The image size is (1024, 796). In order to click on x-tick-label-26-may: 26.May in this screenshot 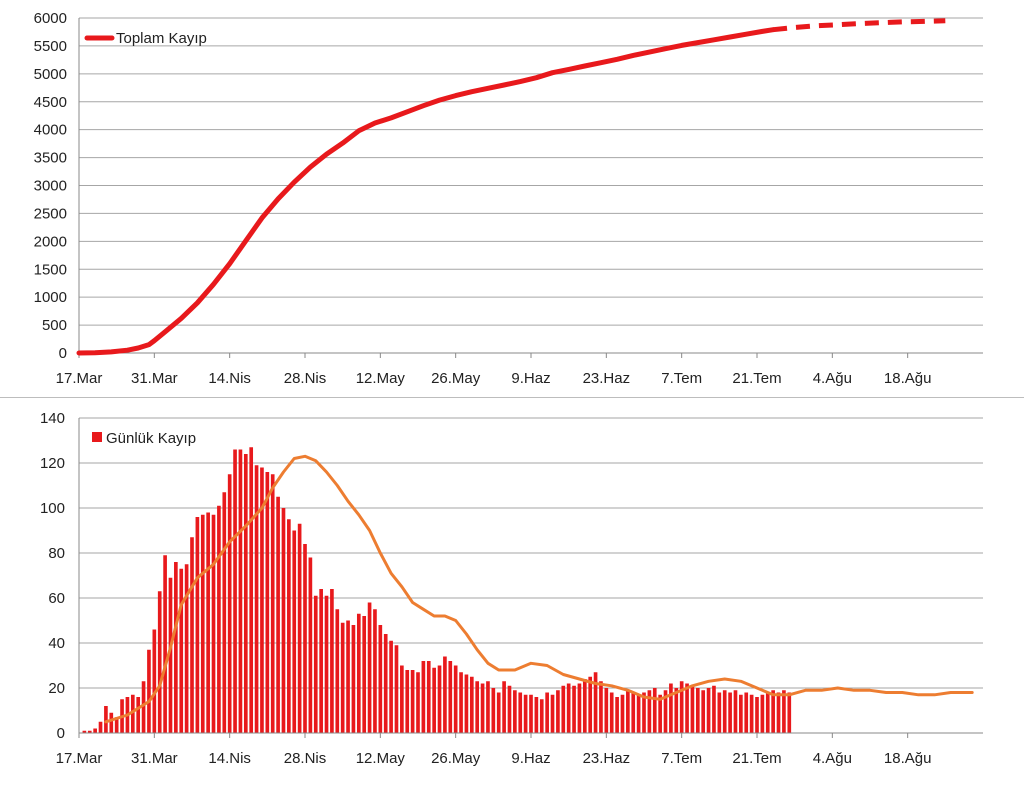, I will do `click(456, 378)`.